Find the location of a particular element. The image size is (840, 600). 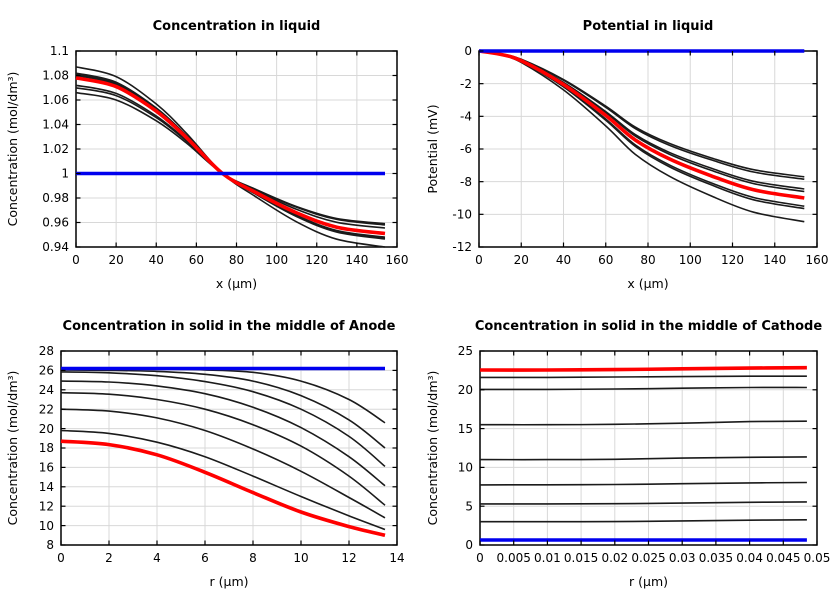

y-tick-label: 0.94 is located at coordinates (55, 247).